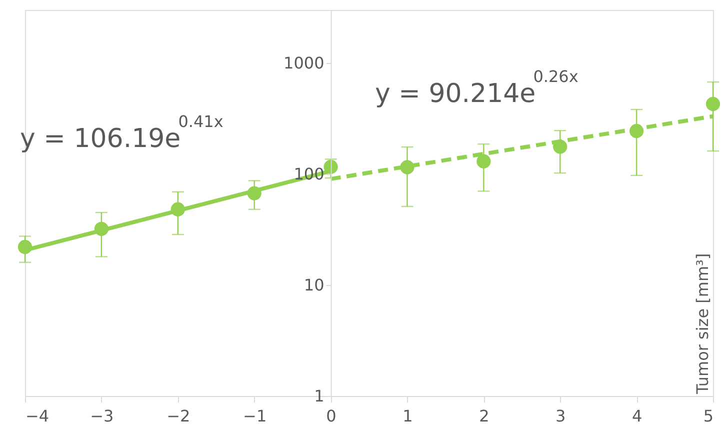  Describe the element at coordinates (38, 416) in the screenshot. I see `x-tick-label: −4` at that location.